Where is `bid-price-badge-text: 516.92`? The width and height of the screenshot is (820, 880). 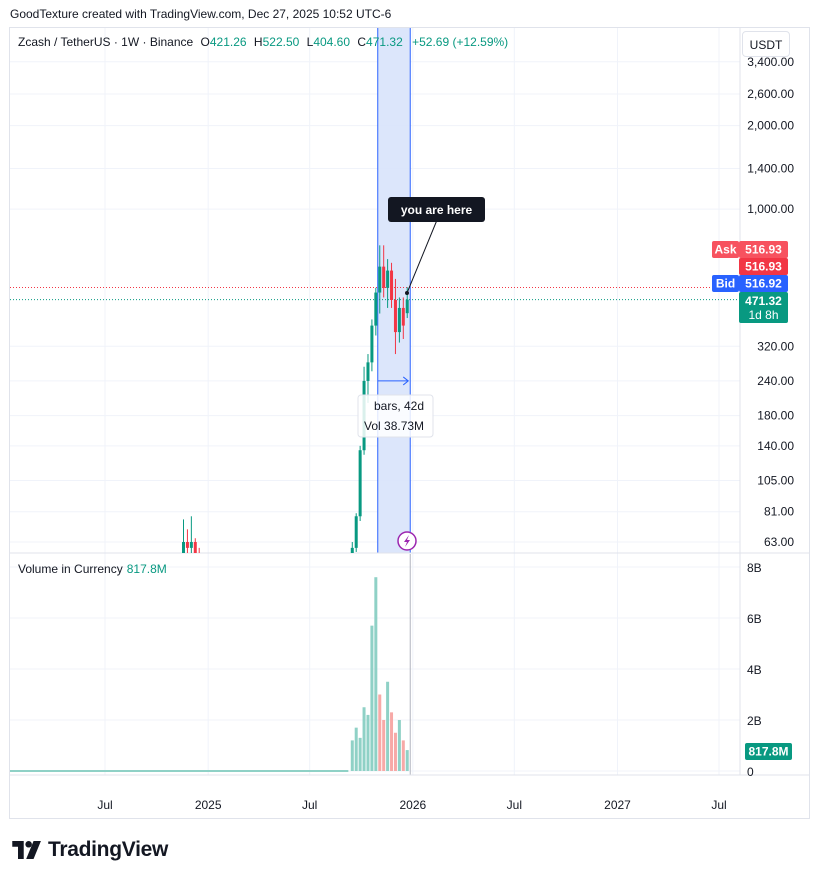
bid-price-badge-text: 516.92 is located at coordinates (763, 284).